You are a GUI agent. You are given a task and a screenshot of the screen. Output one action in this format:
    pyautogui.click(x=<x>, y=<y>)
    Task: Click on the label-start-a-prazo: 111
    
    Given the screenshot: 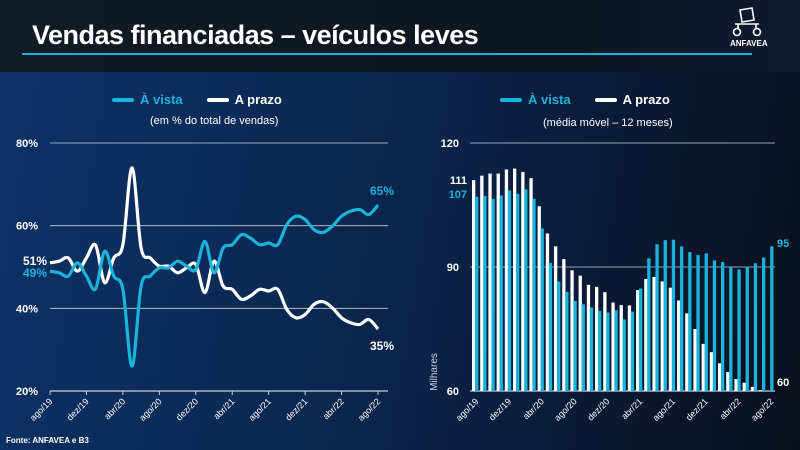 What is the action you would take?
    pyautogui.click(x=458, y=181)
    